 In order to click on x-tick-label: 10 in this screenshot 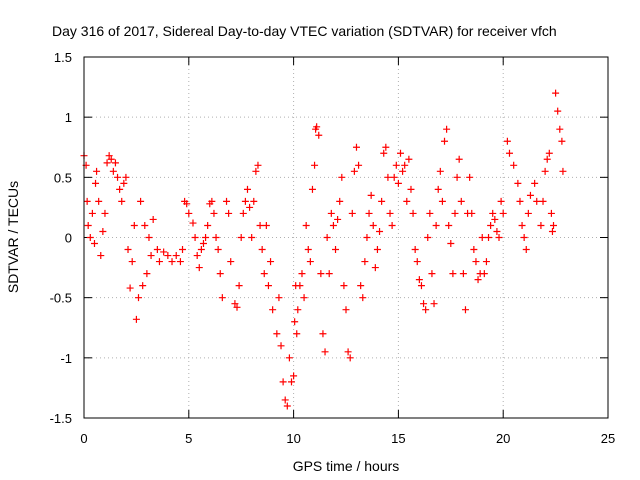, I will do `click(293, 438)`.